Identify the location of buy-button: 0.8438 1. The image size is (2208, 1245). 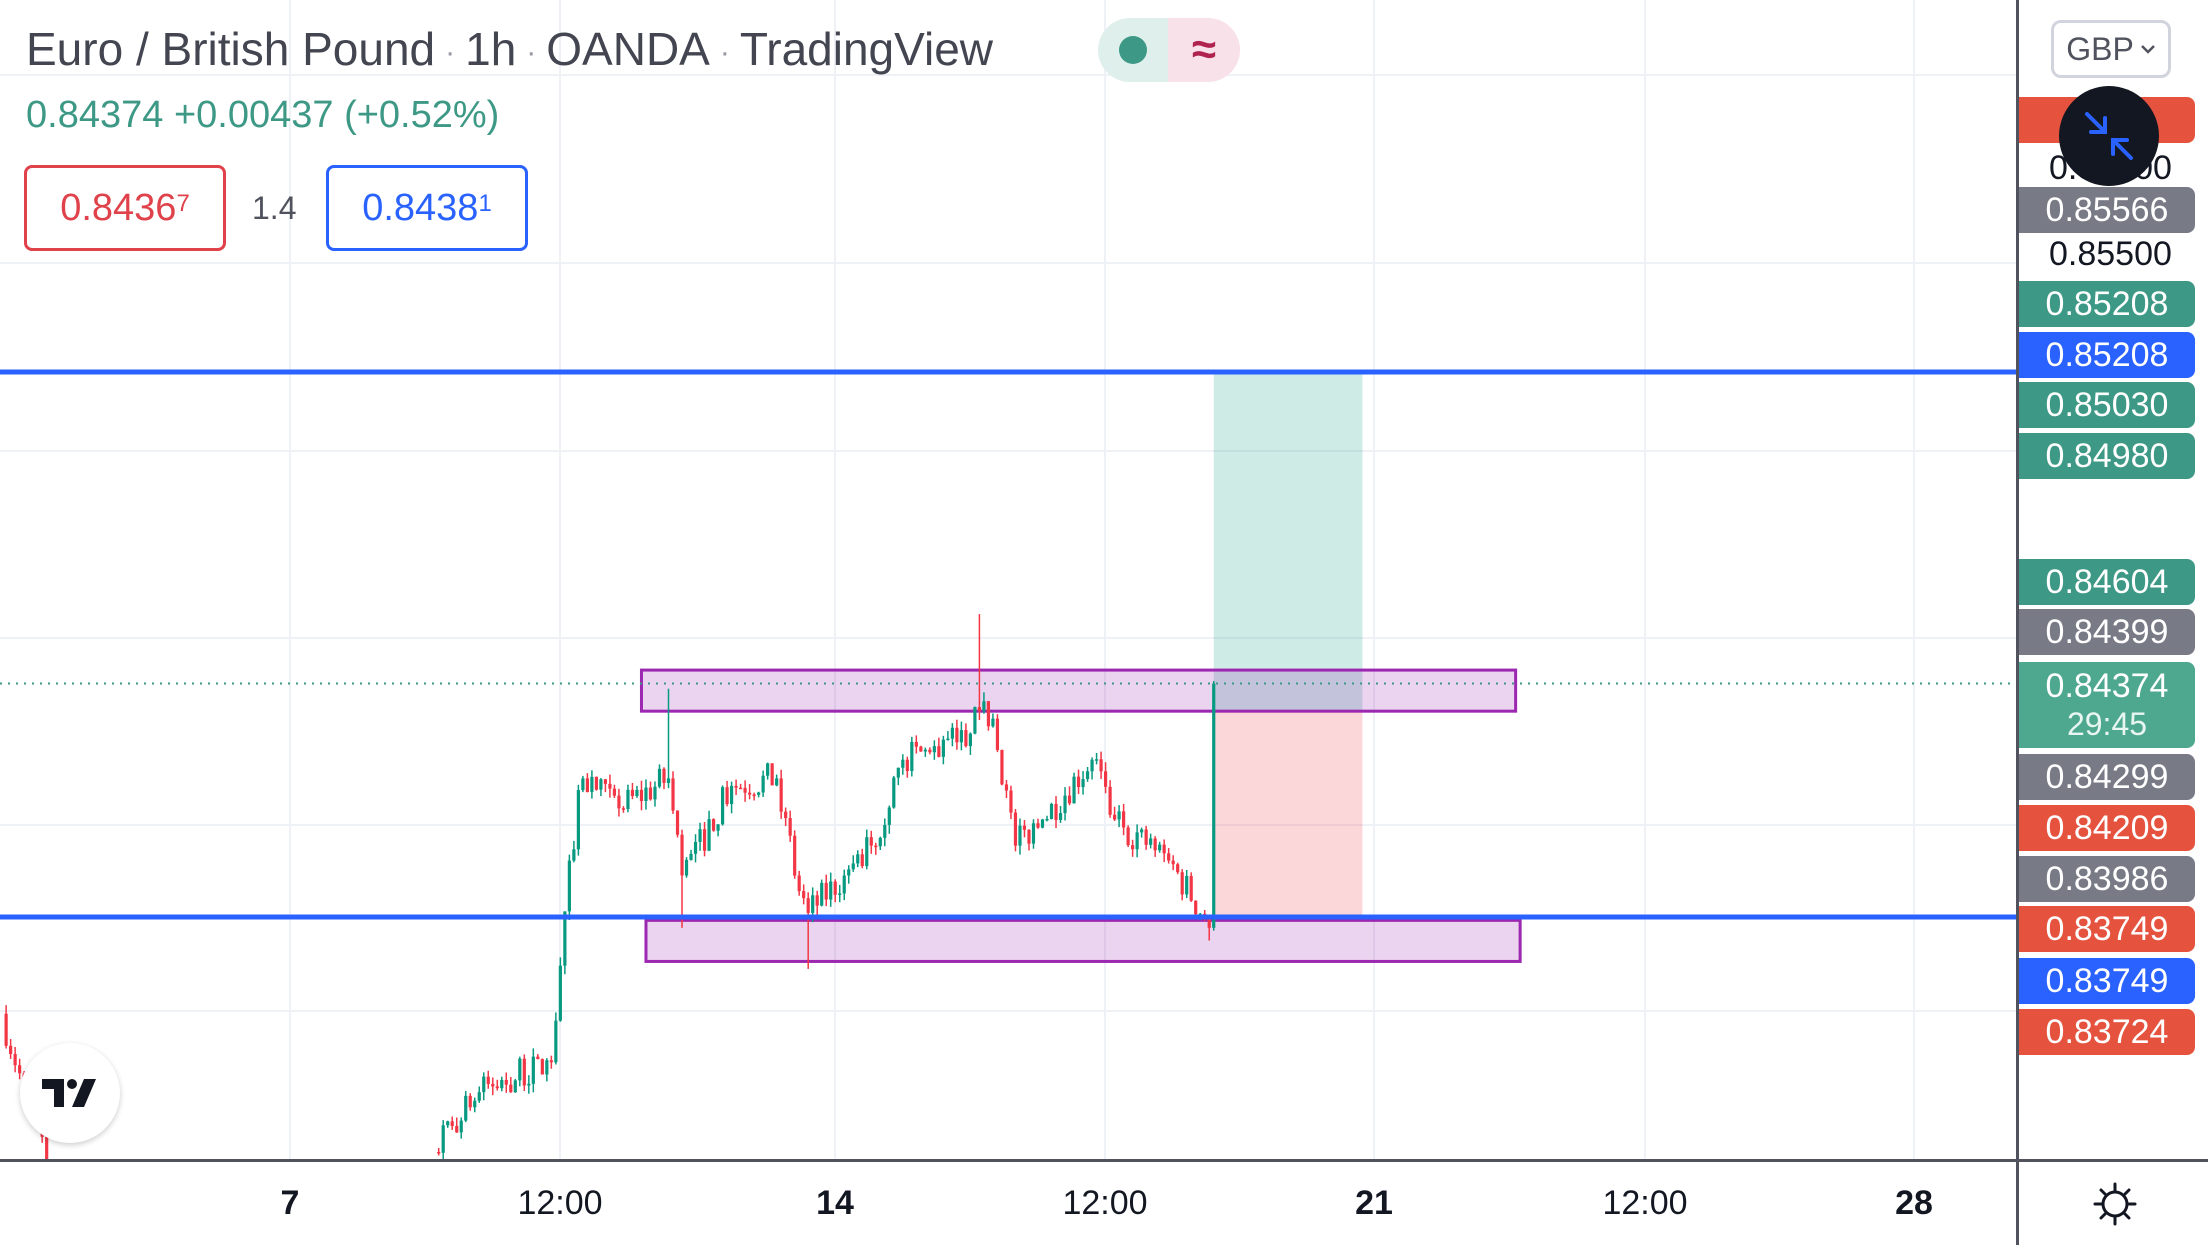
(427, 208).